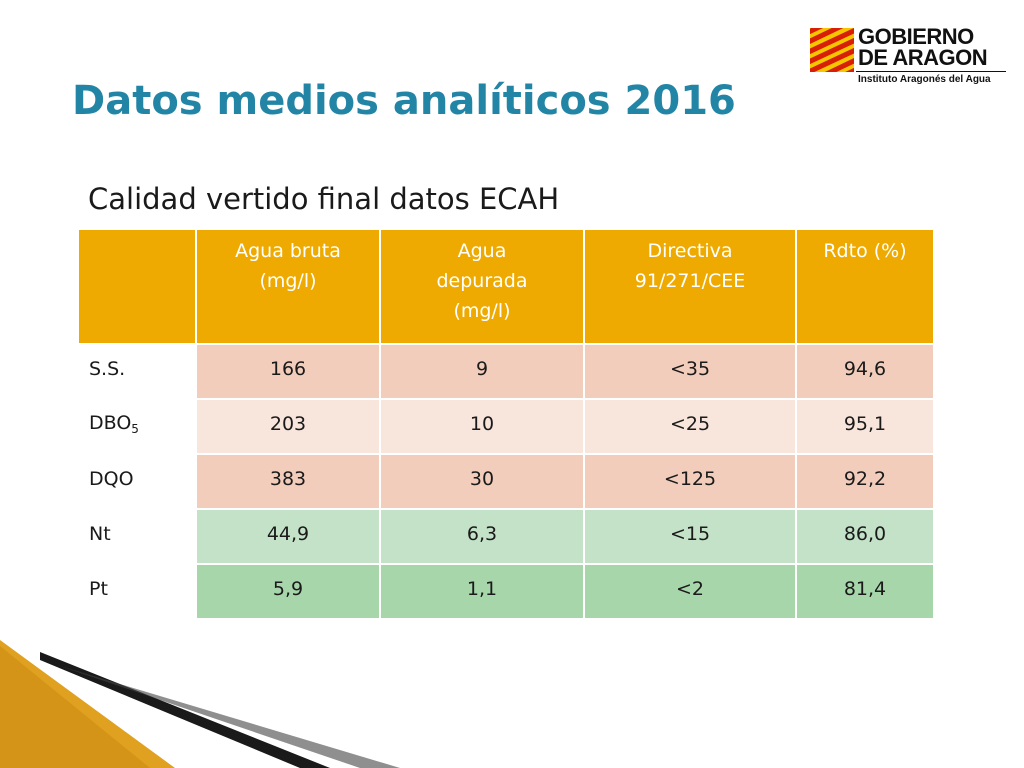 The height and width of the screenshot is (768, 1024). I want to click on table-cell: 5,9, so click(288, 591).